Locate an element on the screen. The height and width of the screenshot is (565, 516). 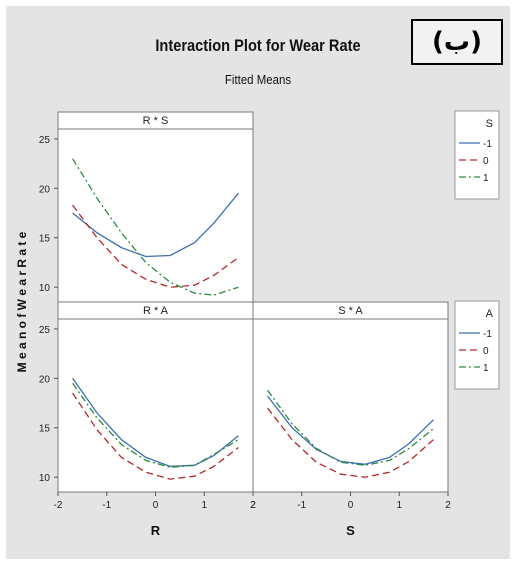
chart-subtitle: Fitted Means is located at coordinates (258, 79).